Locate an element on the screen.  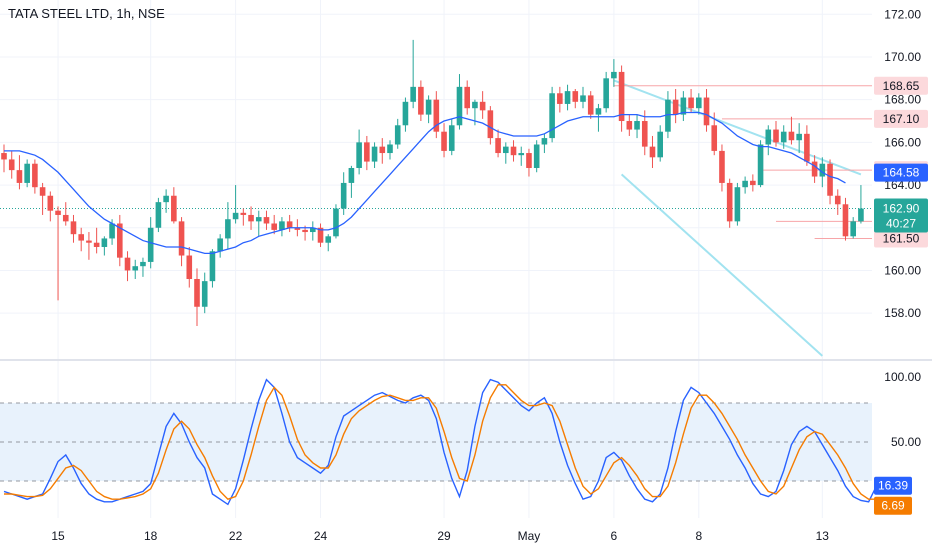
ma-price-badge-bg is located at coordinates (901, 172).